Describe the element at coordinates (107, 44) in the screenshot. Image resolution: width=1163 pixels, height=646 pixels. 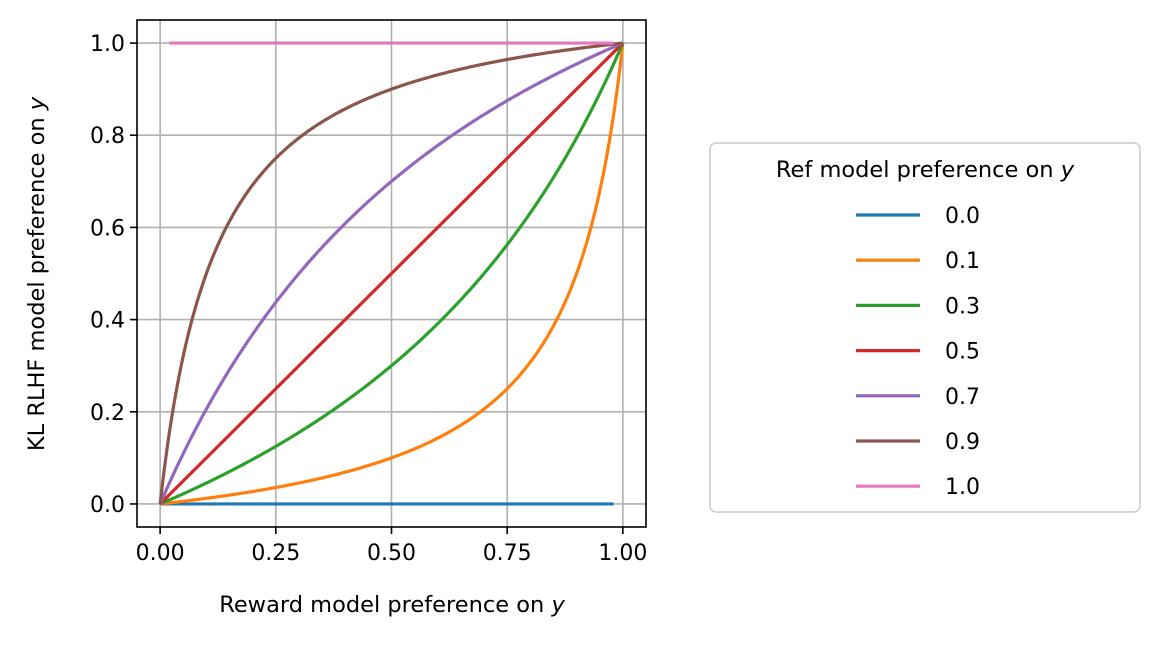
I see `y-tick-label: 1.0` at that location.